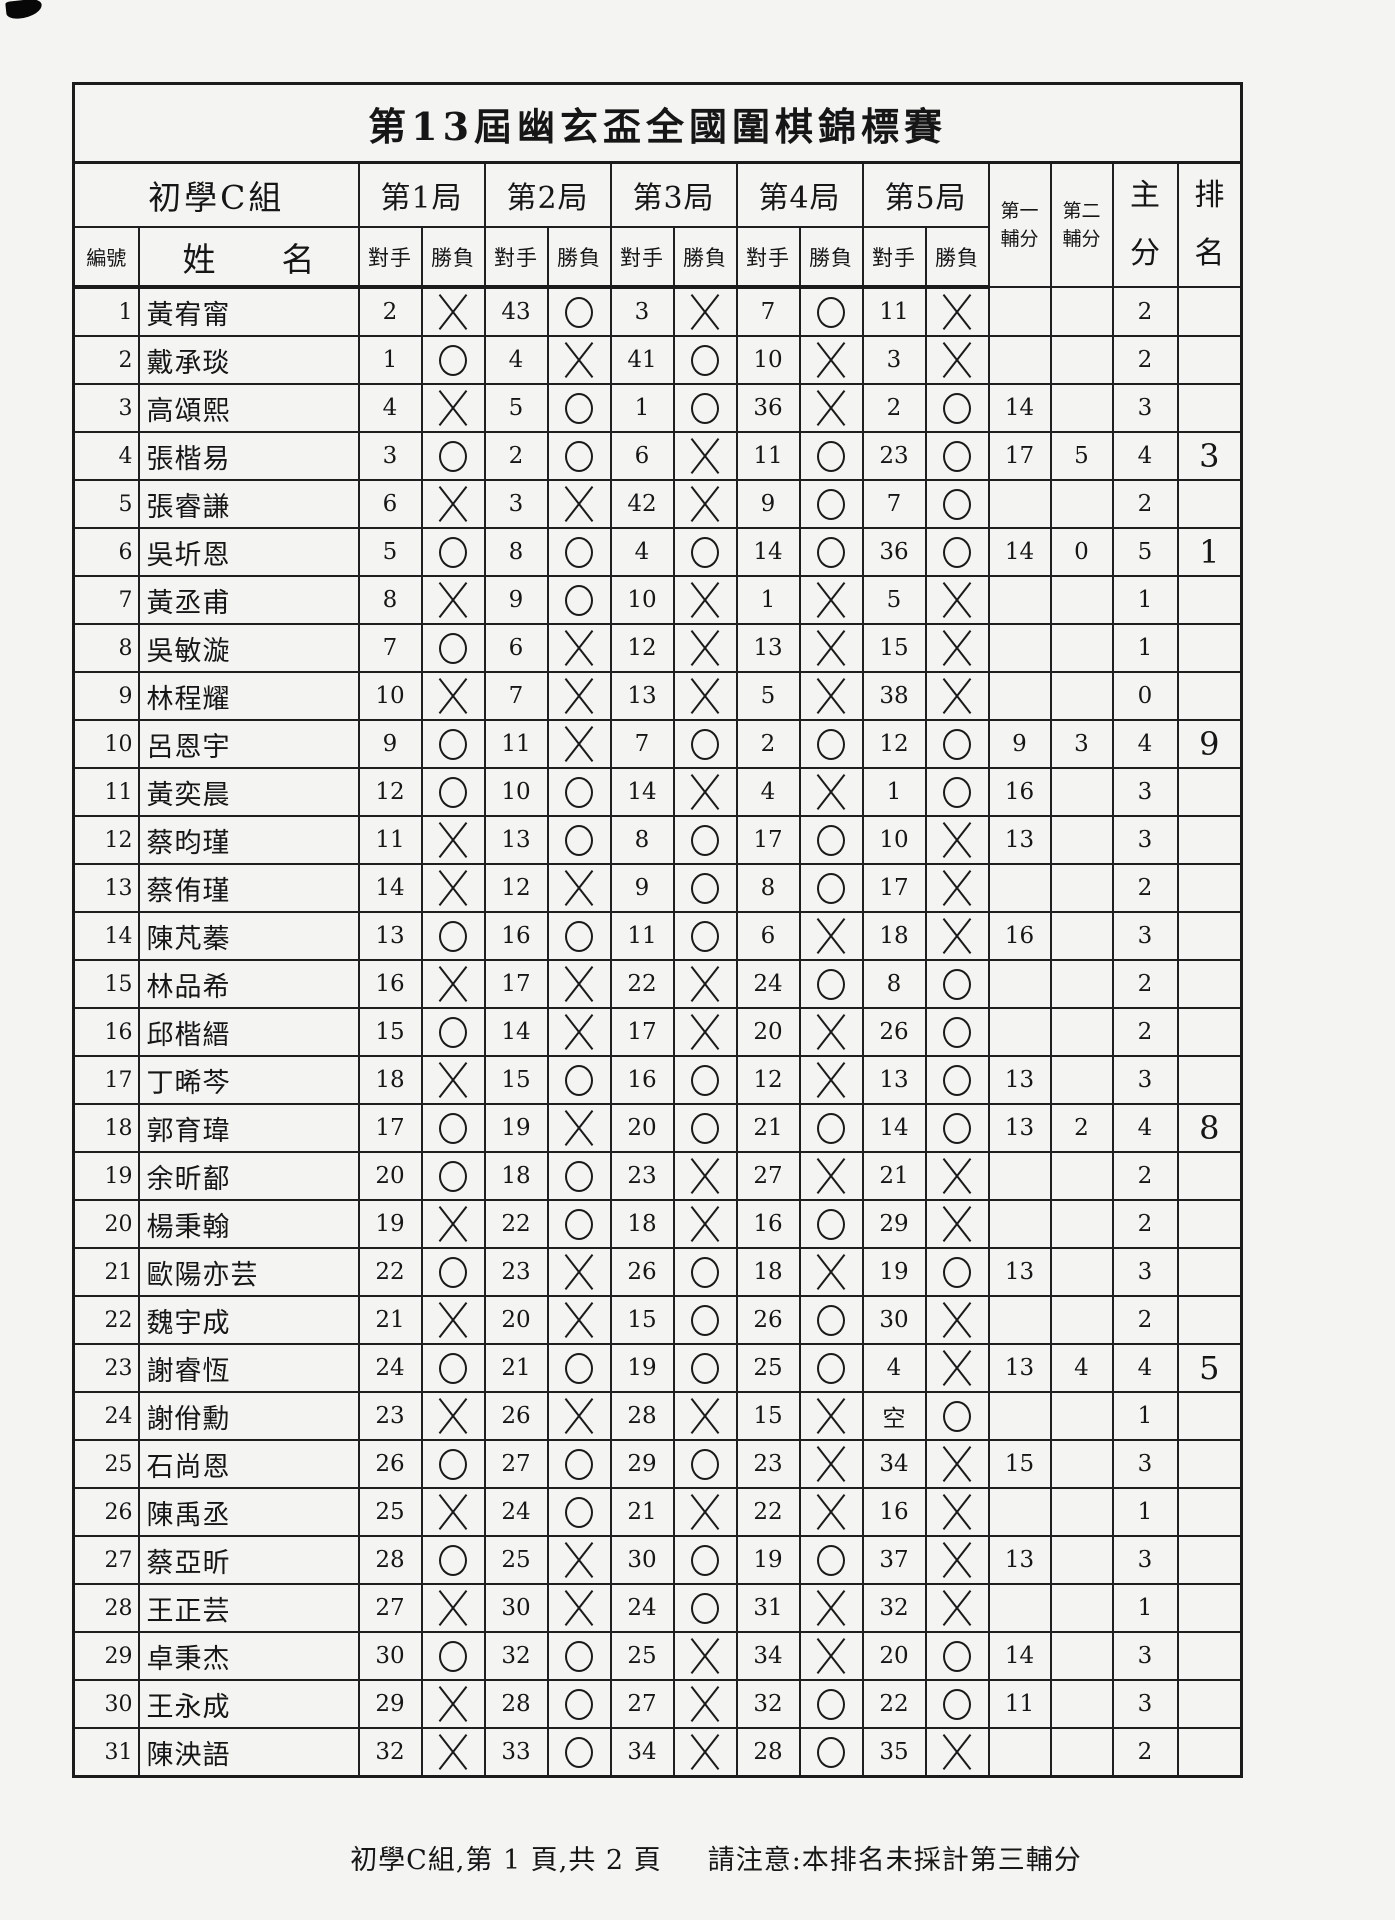 This screenshot has width=1395, height=1920. What do you see at coordinates (1019, 744) in the screenshot?
I see `tiebreak1-value: 9` at bounding box center [1019, 744].